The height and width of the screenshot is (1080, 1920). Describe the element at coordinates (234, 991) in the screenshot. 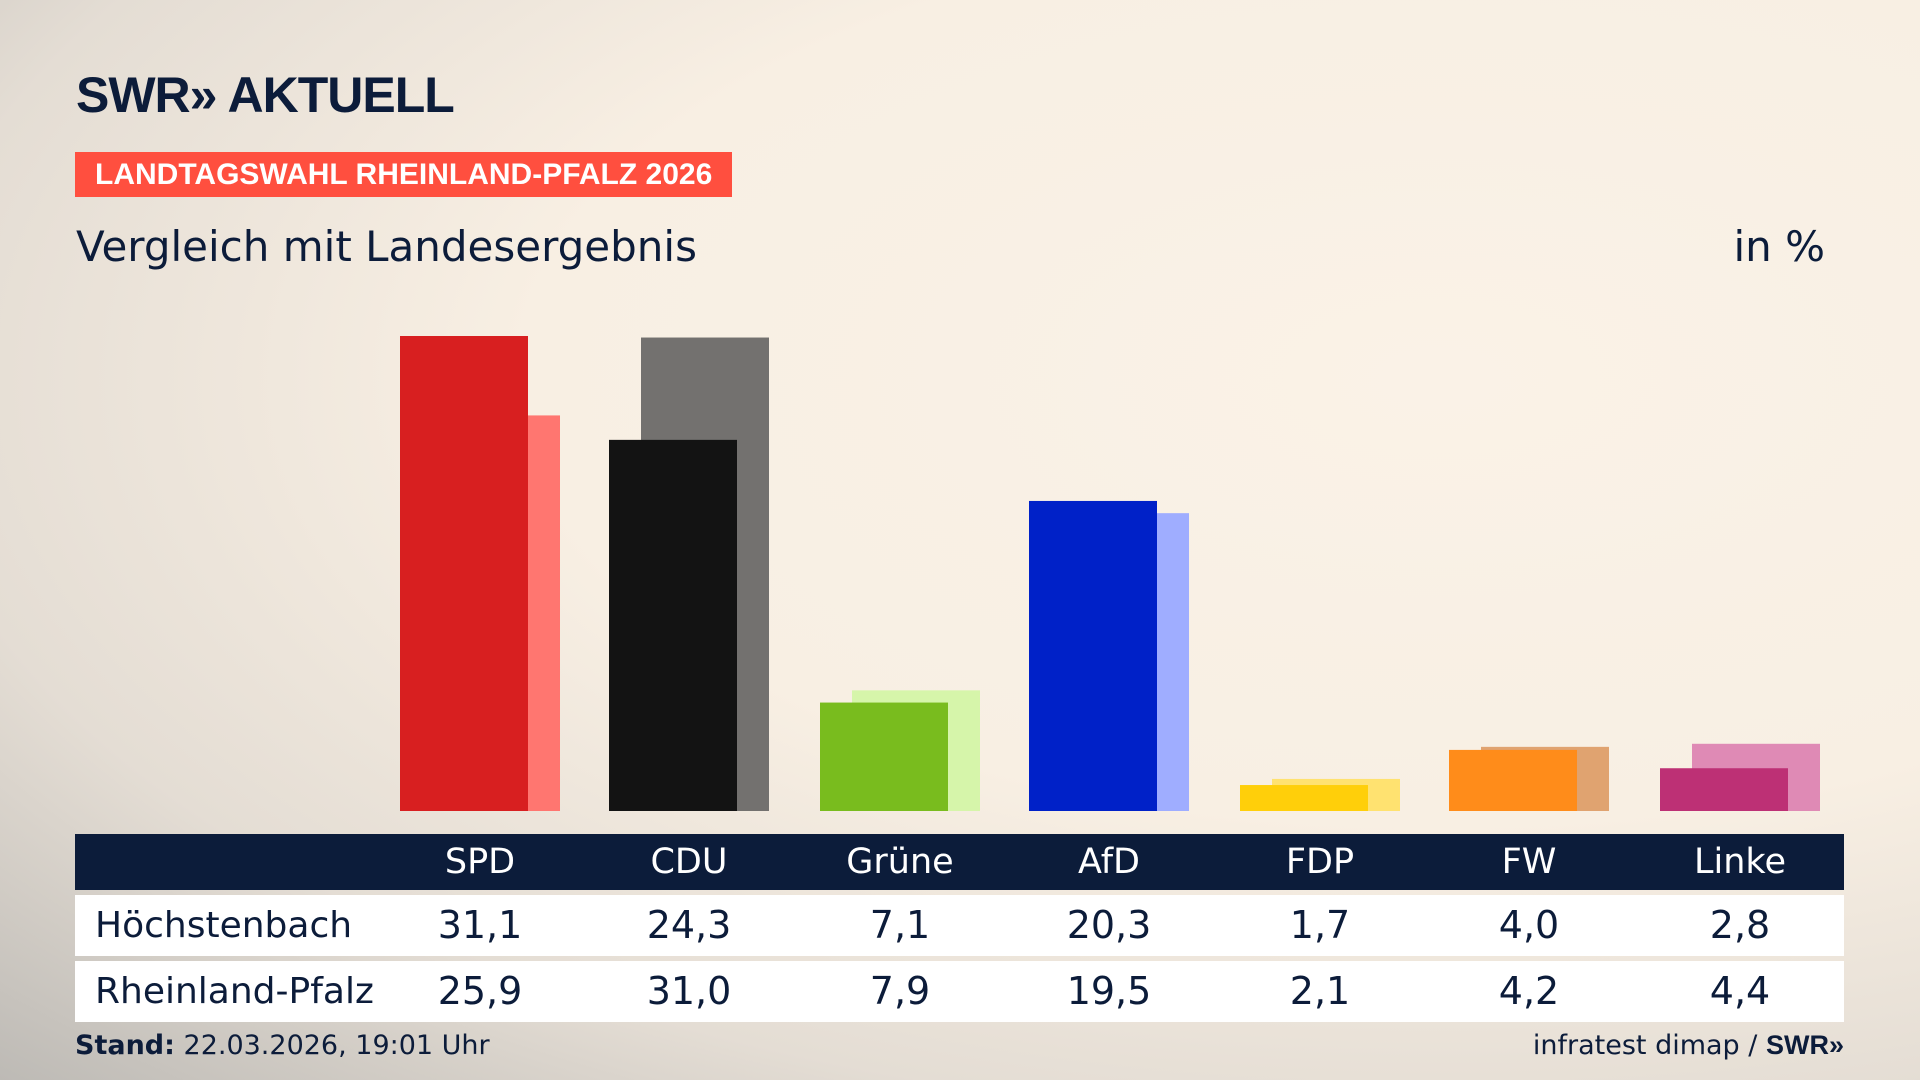

I see `row-label: Rheinland-Pfalz` at that location.